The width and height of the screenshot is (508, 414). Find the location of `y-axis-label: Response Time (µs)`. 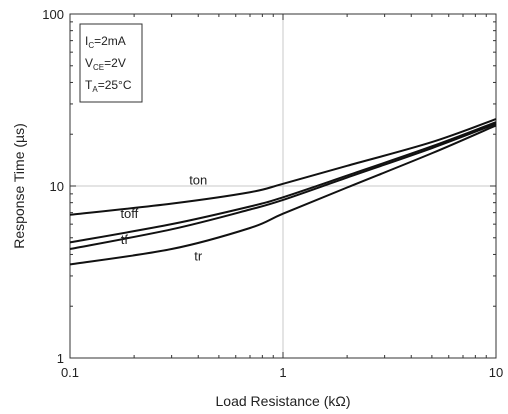

y-axis-label: Response Time (µs) is located at coordinates (19, 186).